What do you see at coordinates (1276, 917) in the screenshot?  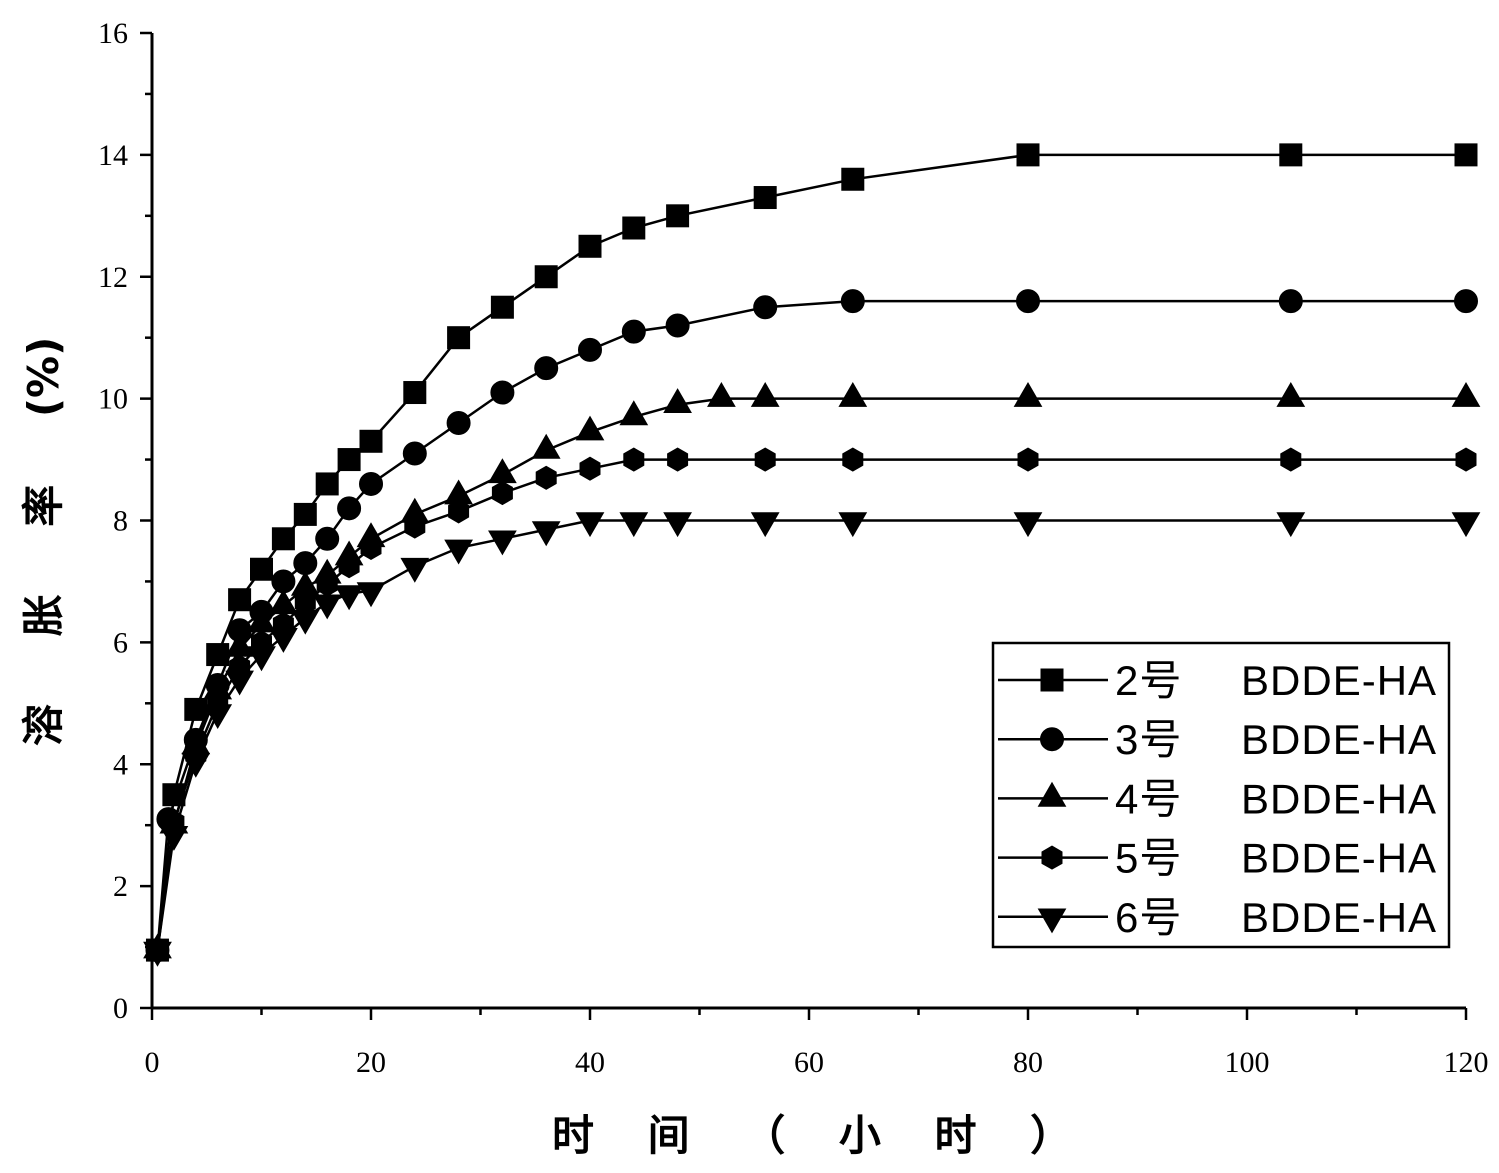 I see `legend-label: 6号 BDDE-HA` at bounding box center [1276, 917].